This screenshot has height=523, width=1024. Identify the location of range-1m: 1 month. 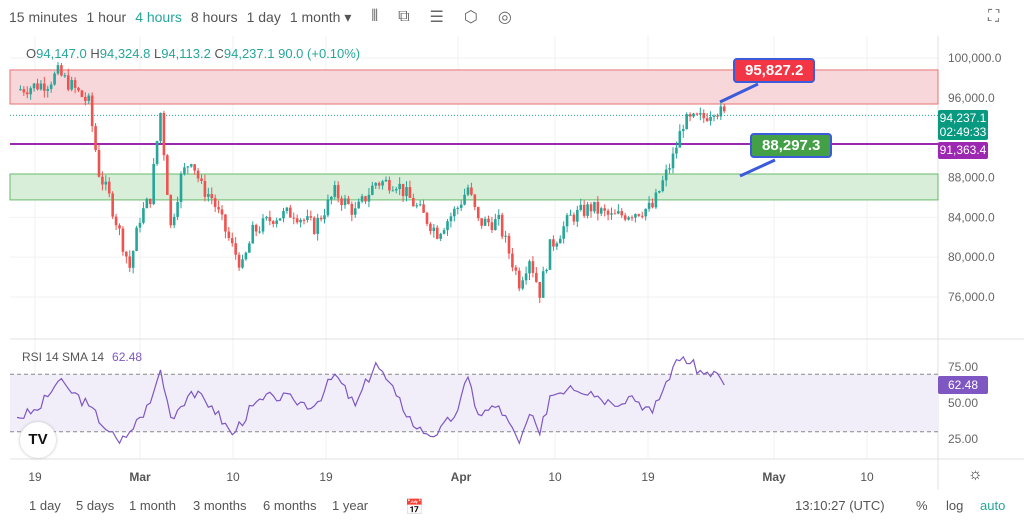
(152, 505).